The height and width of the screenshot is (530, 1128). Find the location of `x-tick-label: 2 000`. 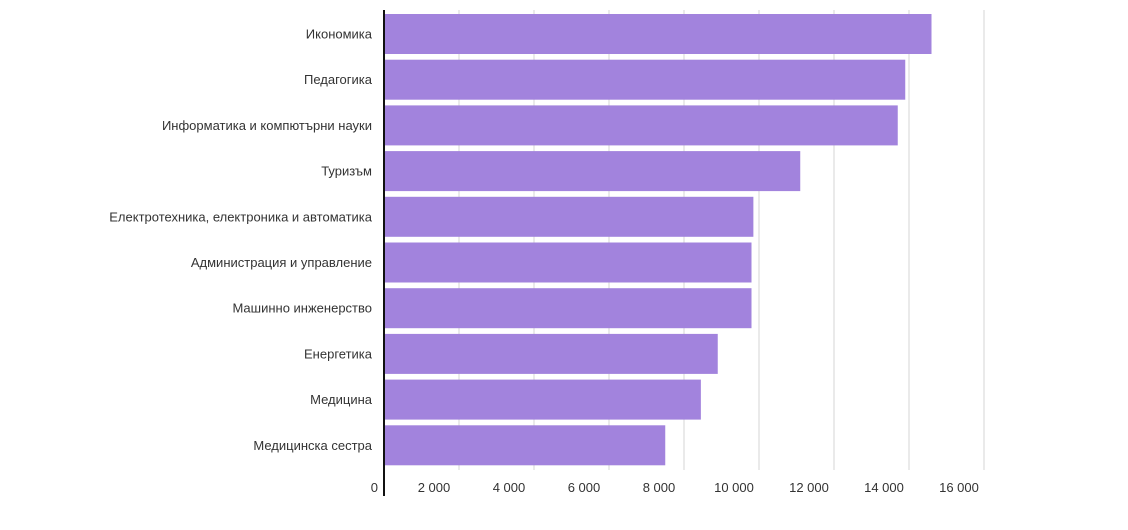

x-tick-label: 2 000 is located at coordinates (434, 487).